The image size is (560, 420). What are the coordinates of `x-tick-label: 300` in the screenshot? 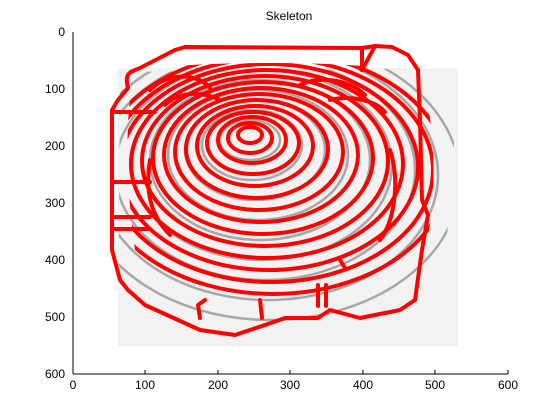 It's located at (290, 385).